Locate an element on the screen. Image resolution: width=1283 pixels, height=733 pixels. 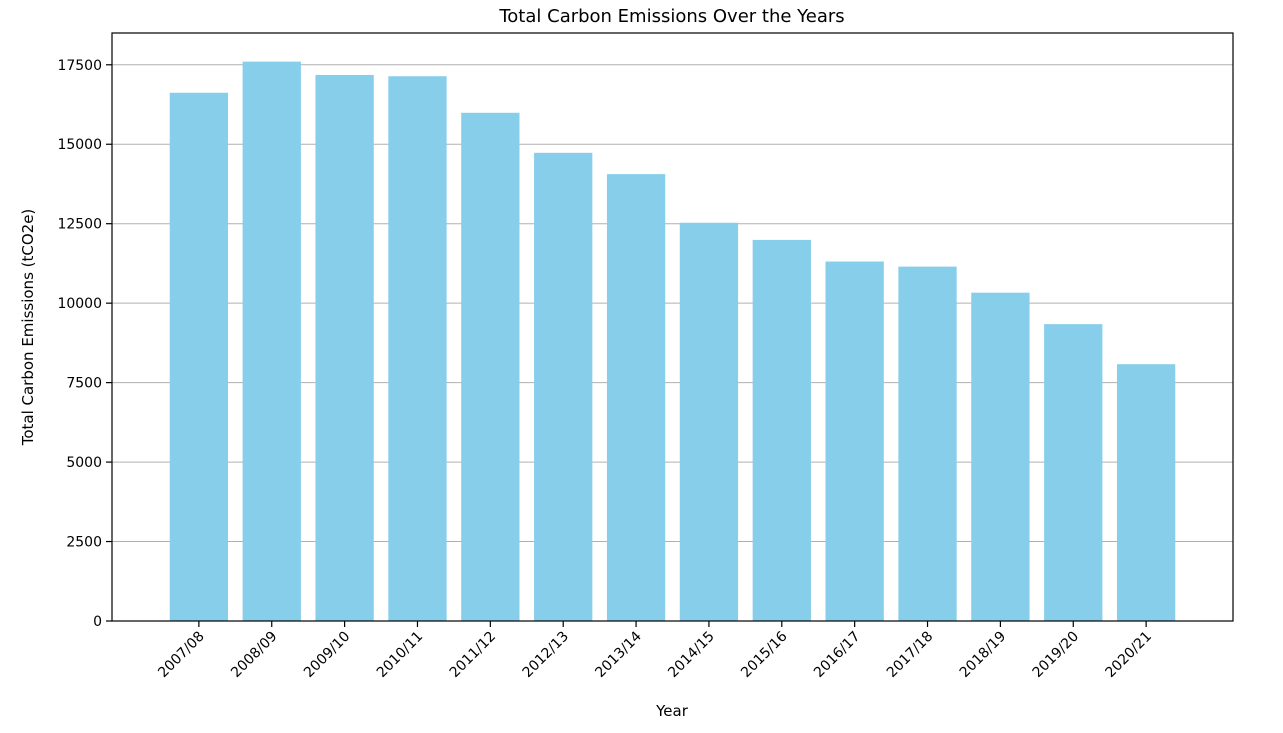
y-tick-label: 7500 is located at coordinates (84, 384).